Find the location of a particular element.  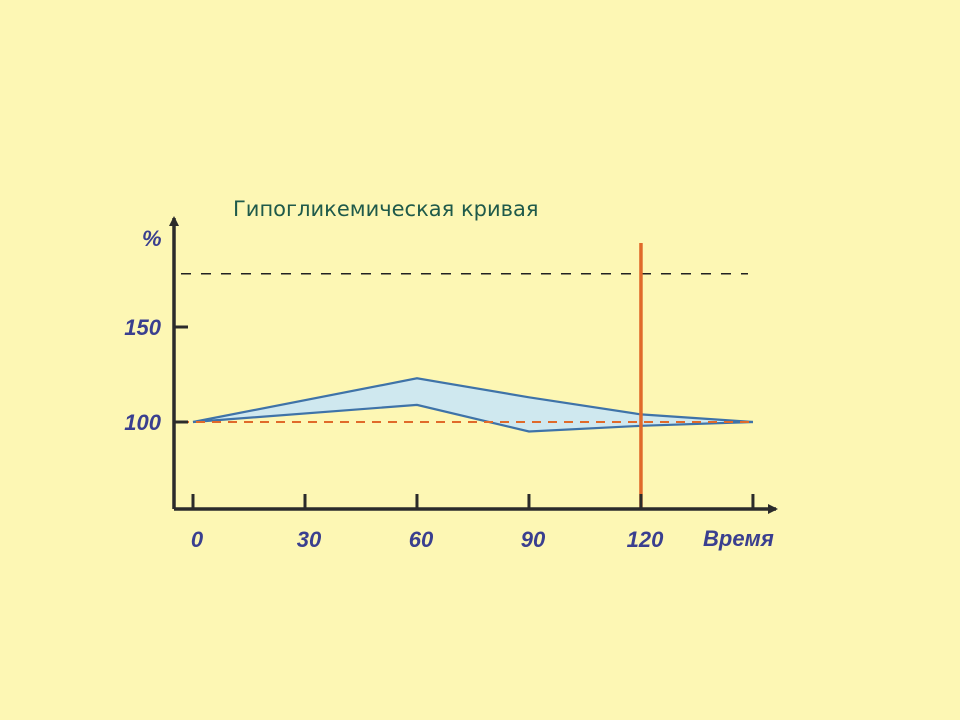

y-tick-label-100: 100 is located at coordinates (142, 422).